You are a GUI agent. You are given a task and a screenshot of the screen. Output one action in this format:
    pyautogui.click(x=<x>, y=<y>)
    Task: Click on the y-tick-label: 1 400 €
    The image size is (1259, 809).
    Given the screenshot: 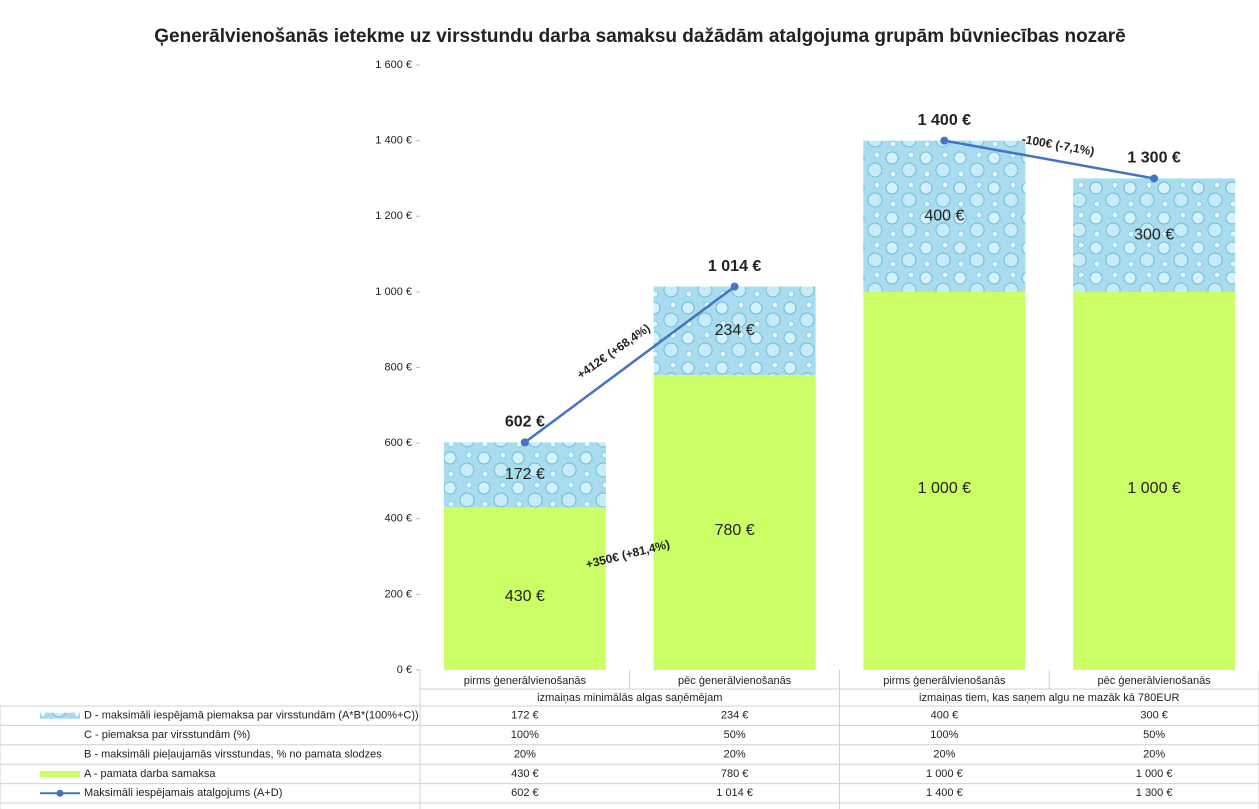 What is the action you would take?
    pyautogui.click(x=393, y=141)
    